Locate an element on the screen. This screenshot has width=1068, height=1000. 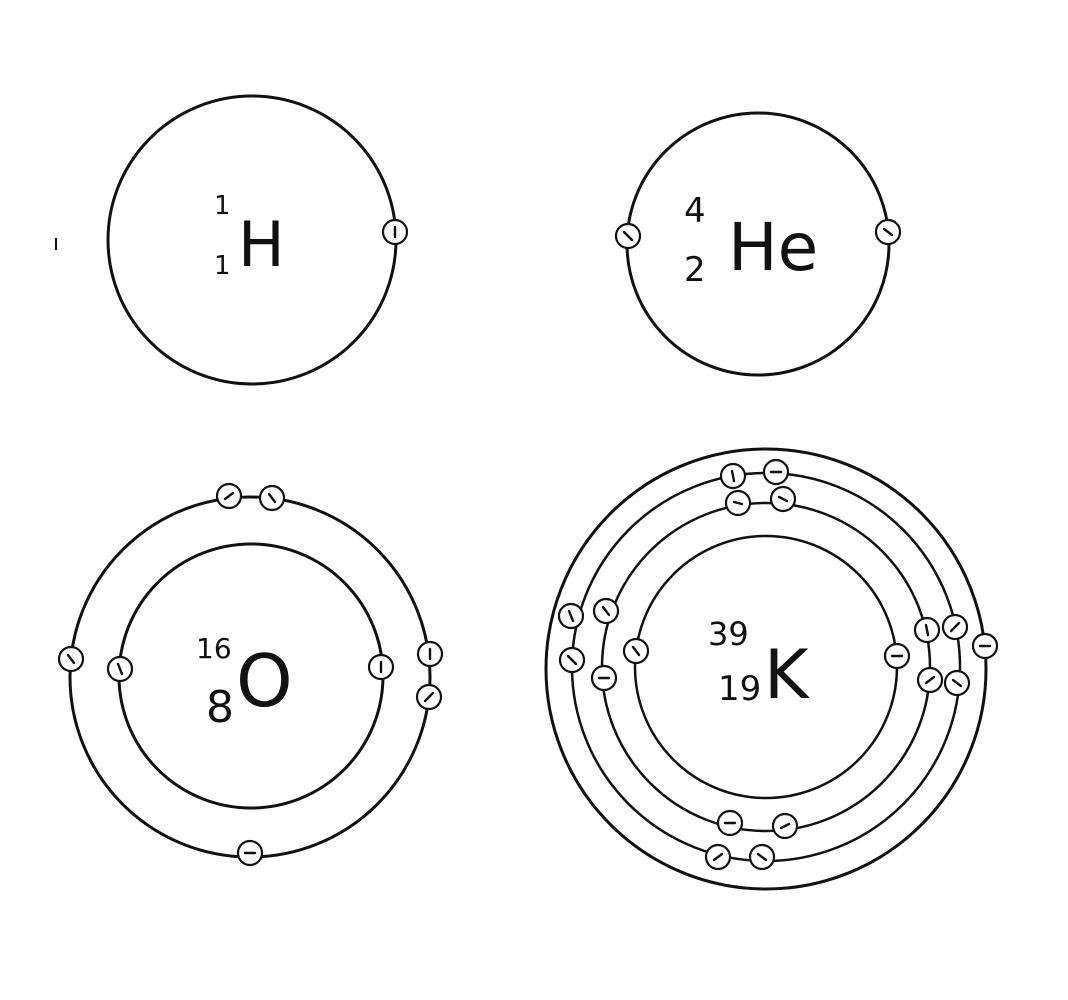
atom-oxygen: 16 8 O is located at coordinates (250, 674).